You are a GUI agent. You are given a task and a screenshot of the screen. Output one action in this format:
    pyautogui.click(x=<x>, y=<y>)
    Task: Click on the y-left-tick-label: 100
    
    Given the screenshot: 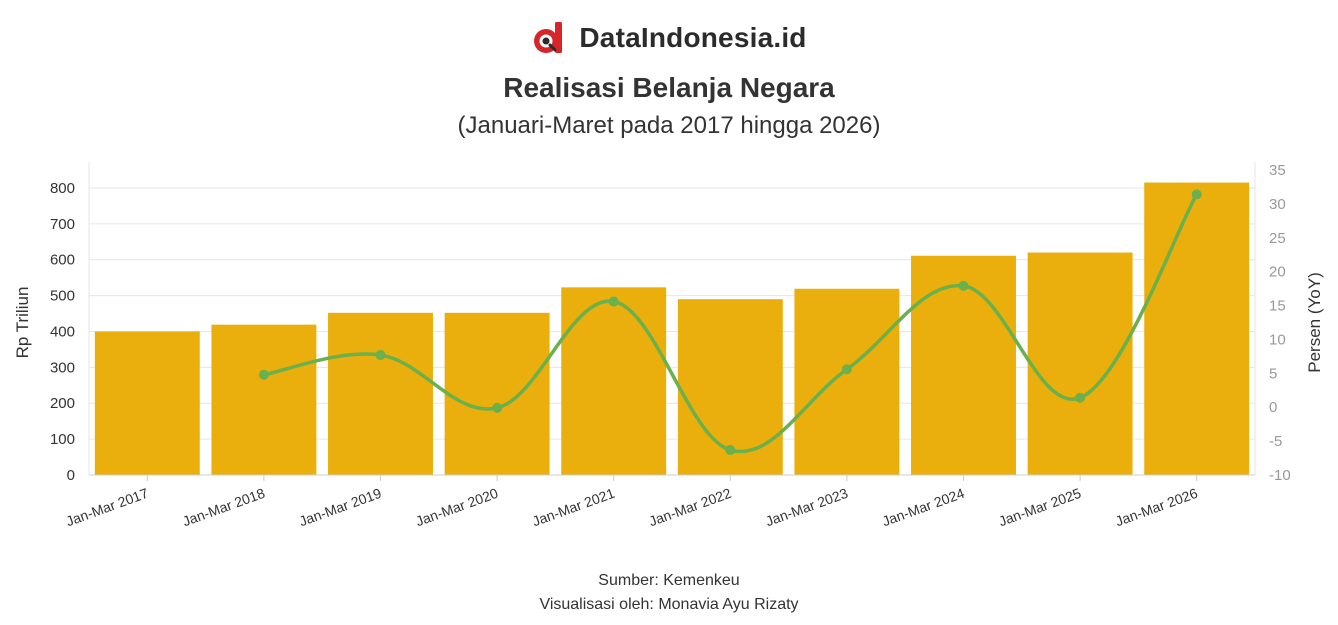 What is the action you would take?
    pyautogui.click(x=62, y=439)
    